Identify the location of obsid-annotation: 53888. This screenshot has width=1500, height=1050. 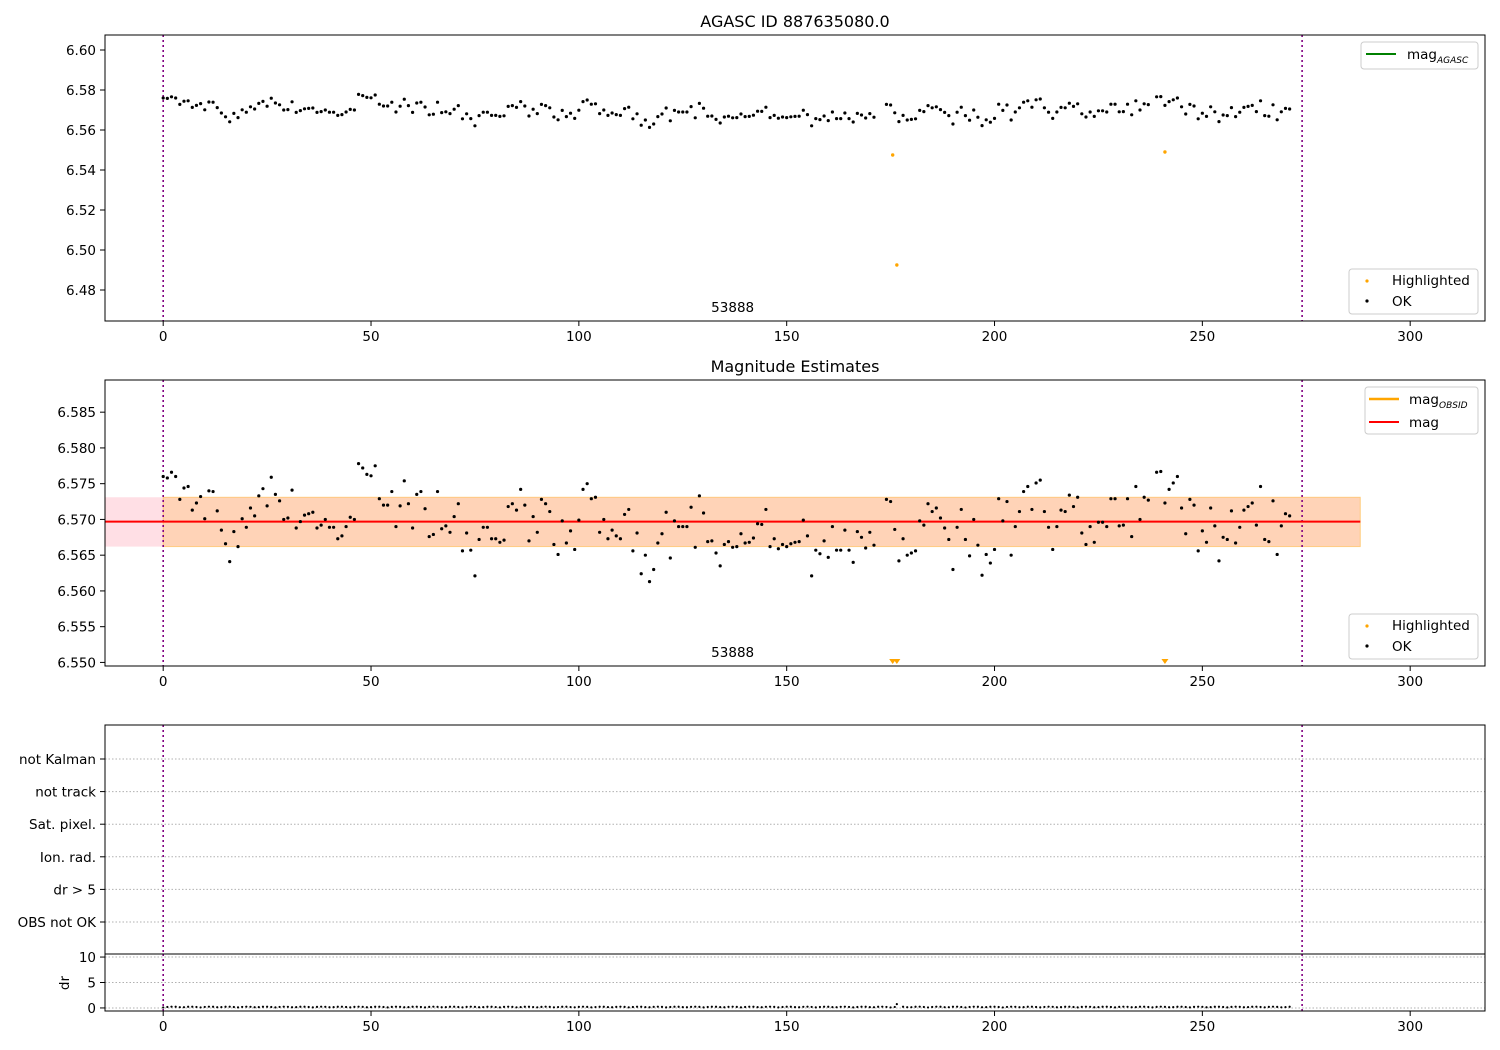
(732, 308).